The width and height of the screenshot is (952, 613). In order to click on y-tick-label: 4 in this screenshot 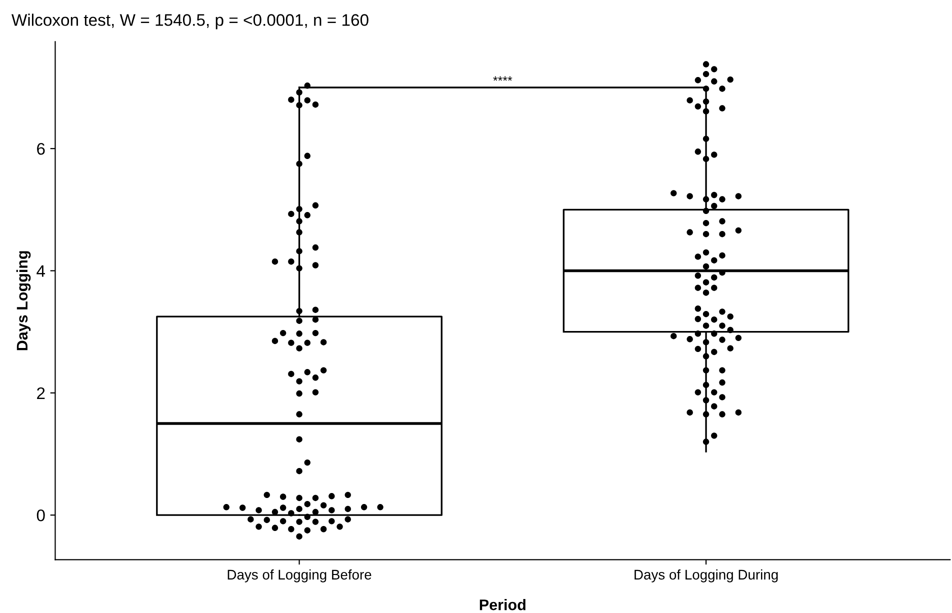, I will do `click(41, 271)`.